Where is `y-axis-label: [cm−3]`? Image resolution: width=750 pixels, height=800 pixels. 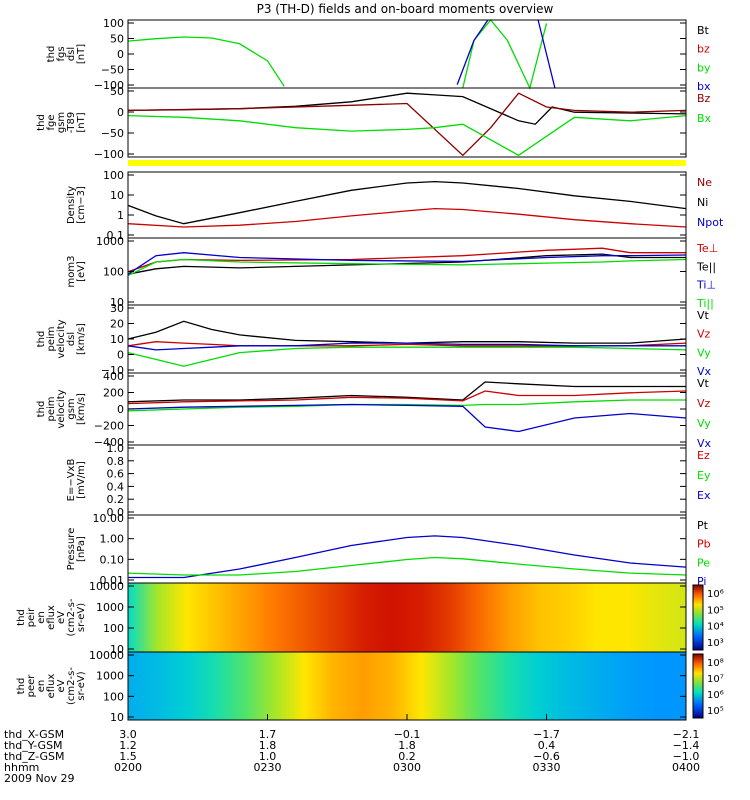 y-axis-label: [cm−3] is located at coordinates (81, 205).